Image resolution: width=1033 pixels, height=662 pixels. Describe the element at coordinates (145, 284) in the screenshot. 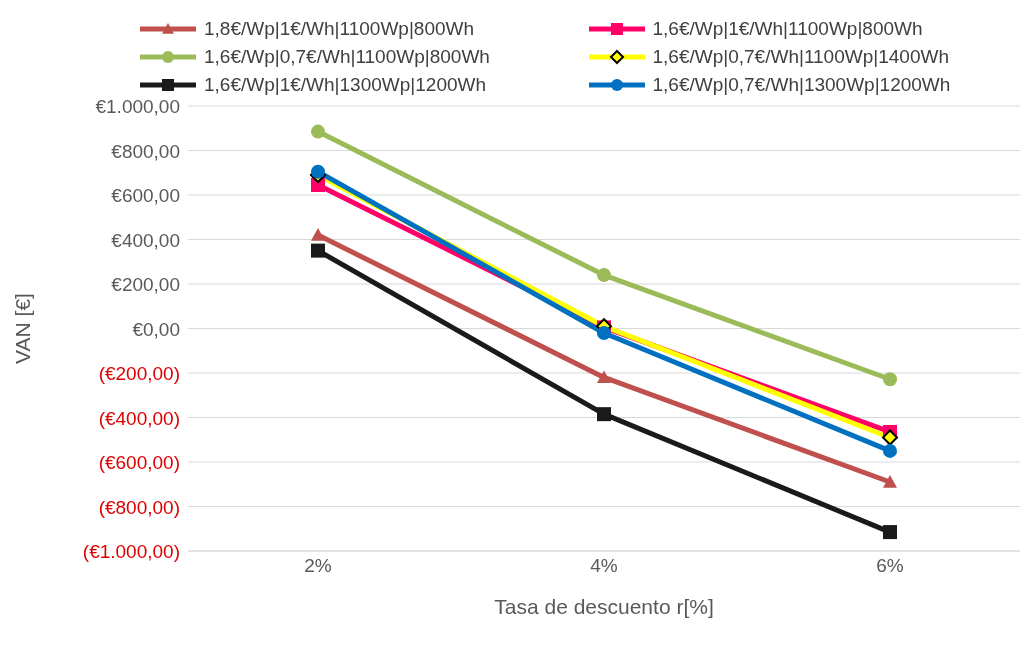

I see `y-tick-label: €200,00` at that location.